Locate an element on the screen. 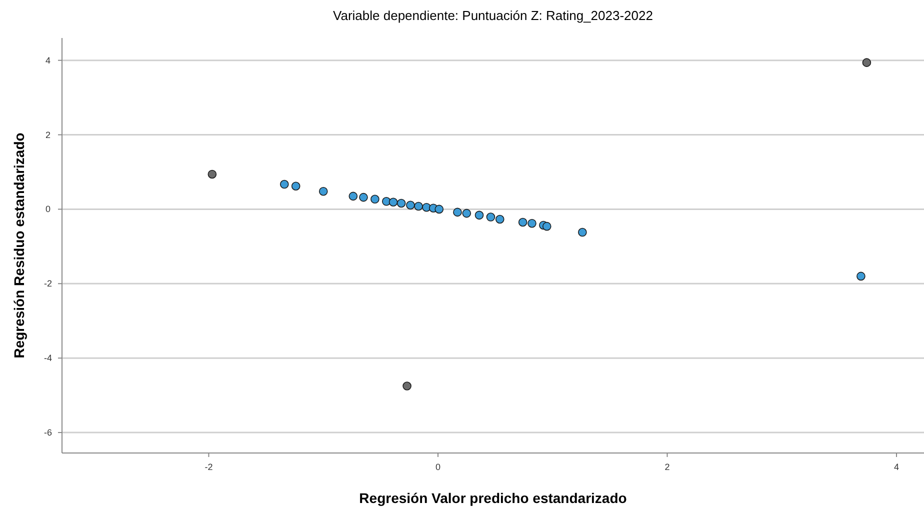  y-tick-label: 4 is located at coordinates (48, 60).